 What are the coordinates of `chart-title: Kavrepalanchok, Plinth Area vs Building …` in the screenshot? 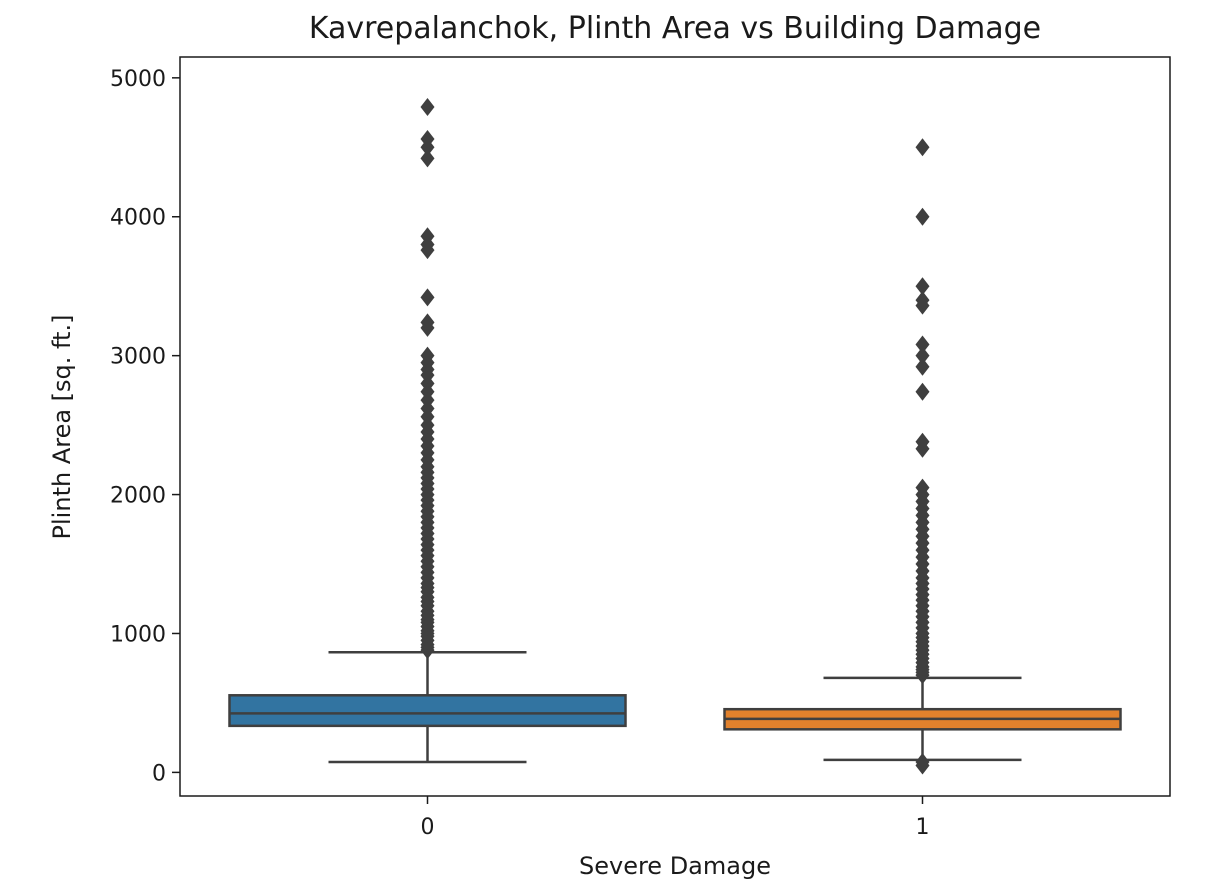 It's located at (675, 28).